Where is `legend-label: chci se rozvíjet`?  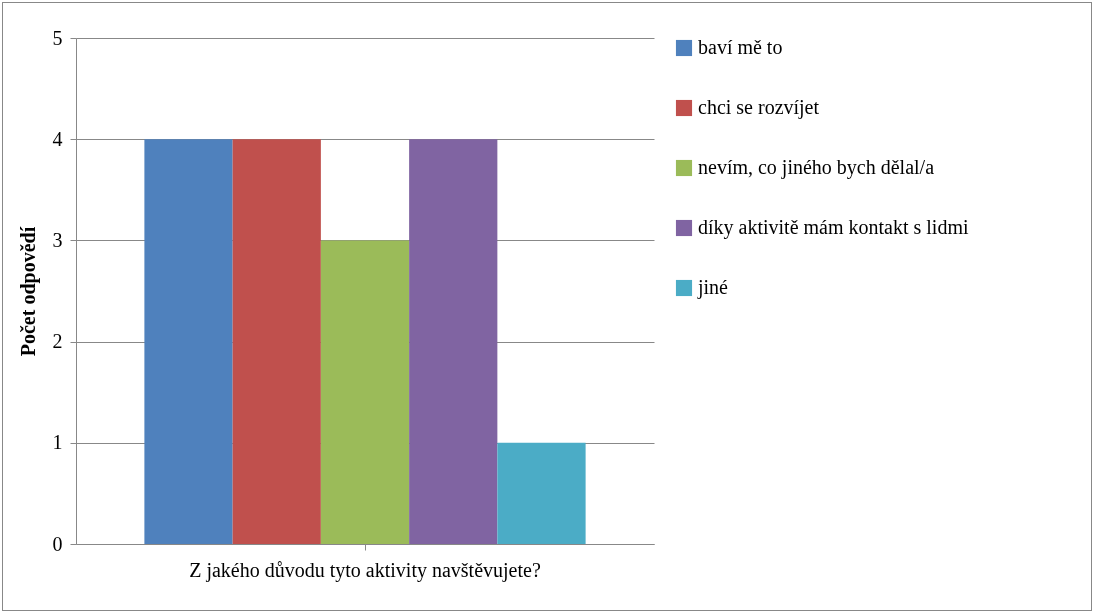
legend-label: chci se rozvíjet is located at coordinates (759, 107).